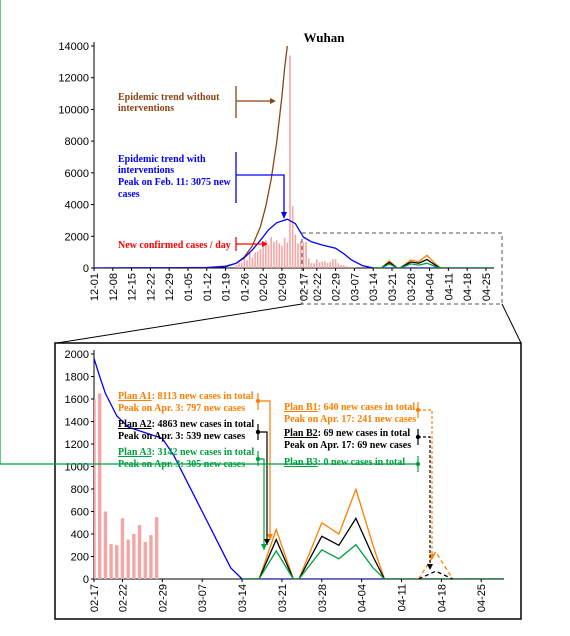  I want to click on plan-a1-line1: Plan A1: 8113 new cases in total, so click(186, 396).